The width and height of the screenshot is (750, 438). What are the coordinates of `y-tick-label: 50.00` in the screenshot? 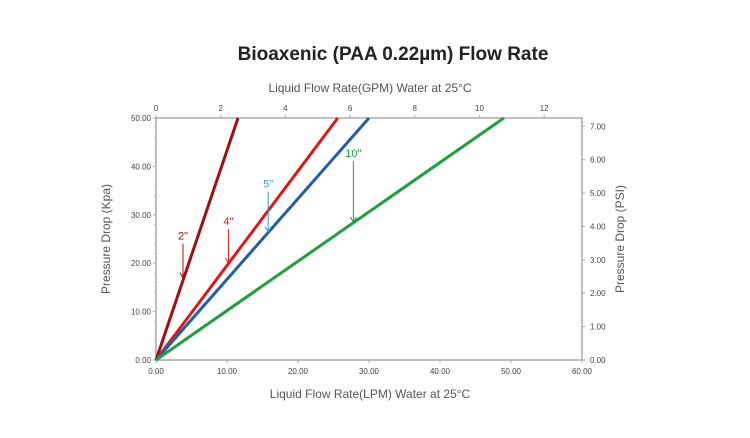 It's located at (141, 118).